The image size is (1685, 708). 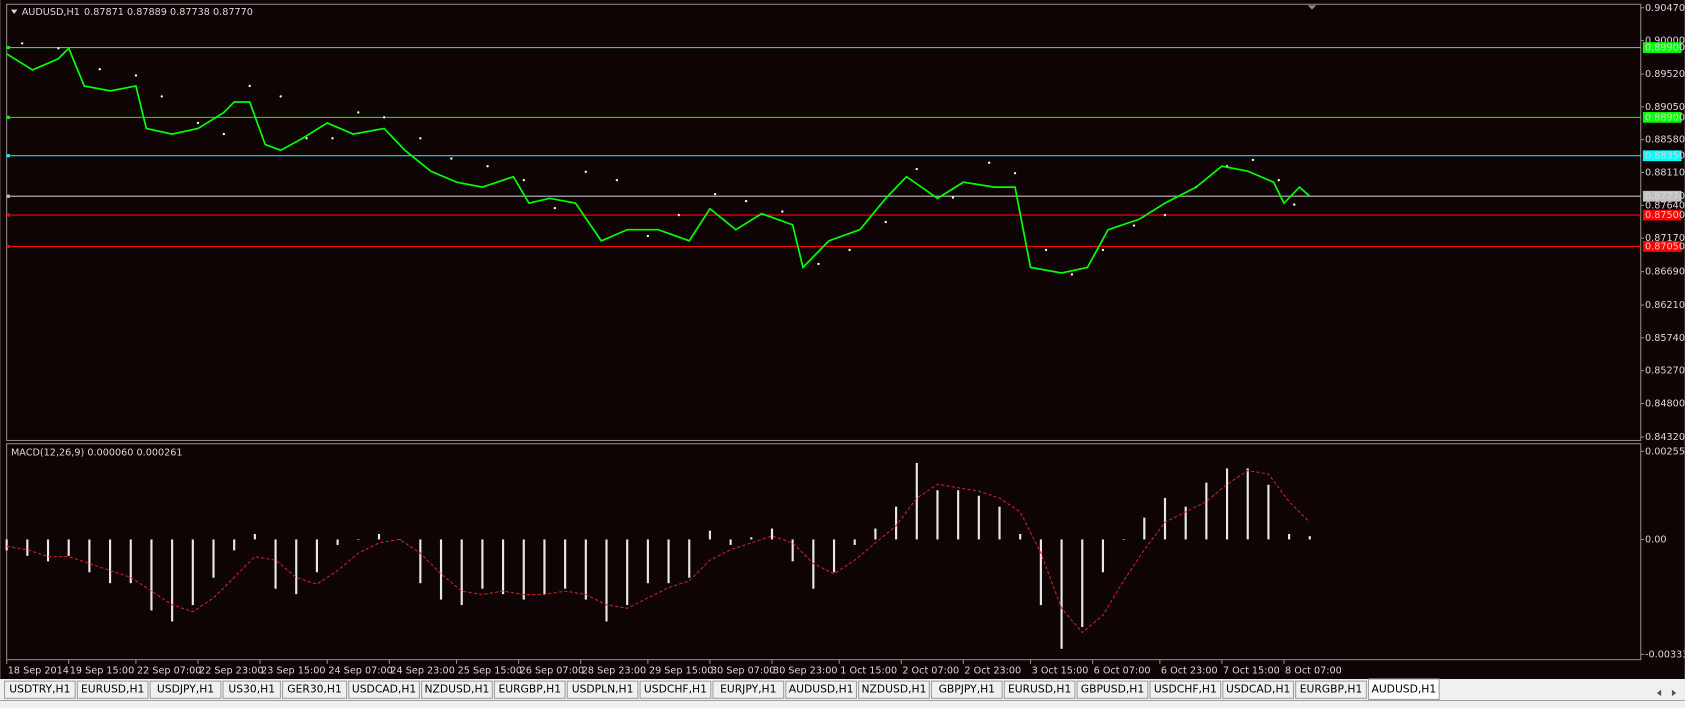 I want to click on symbol-tab: USDPLN,H1, so click(x=602, y=689).